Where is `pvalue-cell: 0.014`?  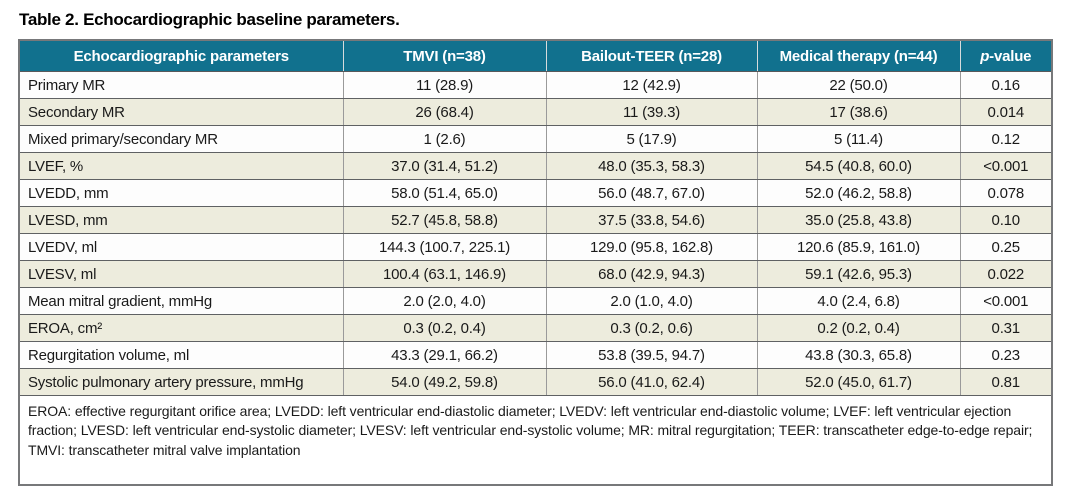 pvalue-cell: 0.014 is located at coordinates (1006, 112).